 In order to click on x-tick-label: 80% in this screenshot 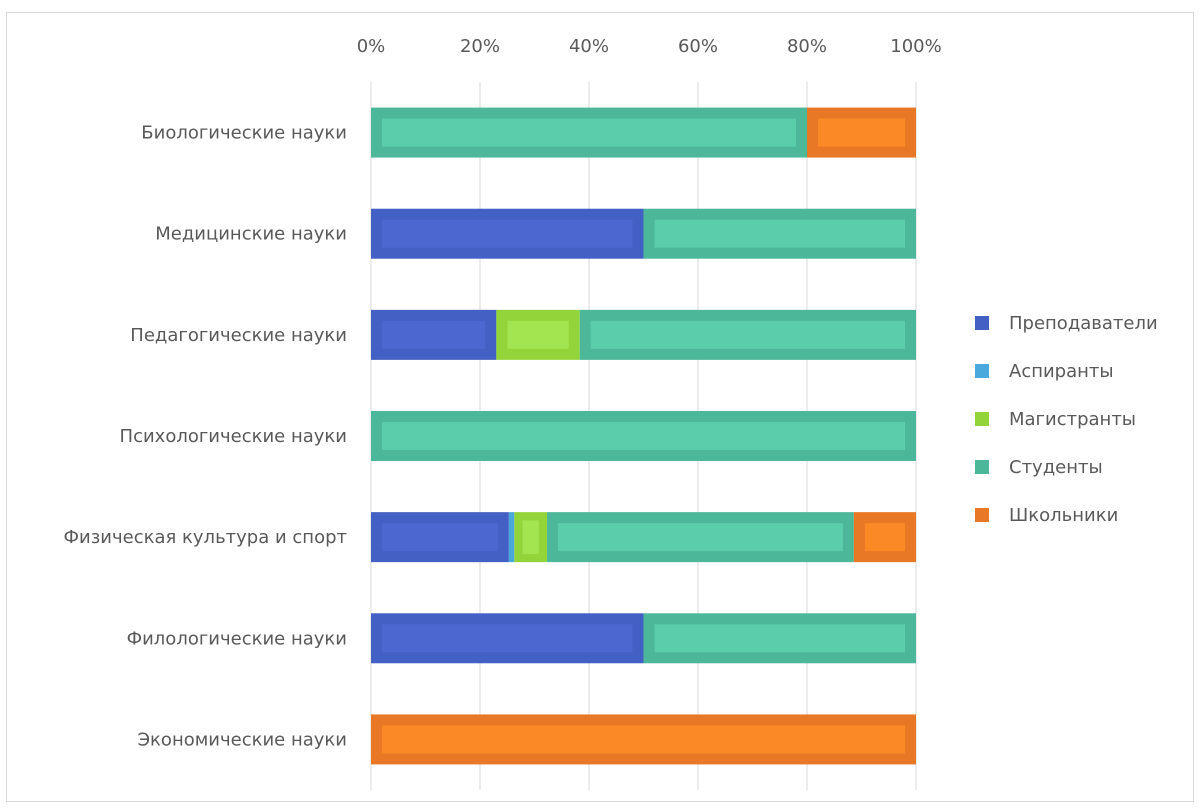, I will do `click(807, 46)`.